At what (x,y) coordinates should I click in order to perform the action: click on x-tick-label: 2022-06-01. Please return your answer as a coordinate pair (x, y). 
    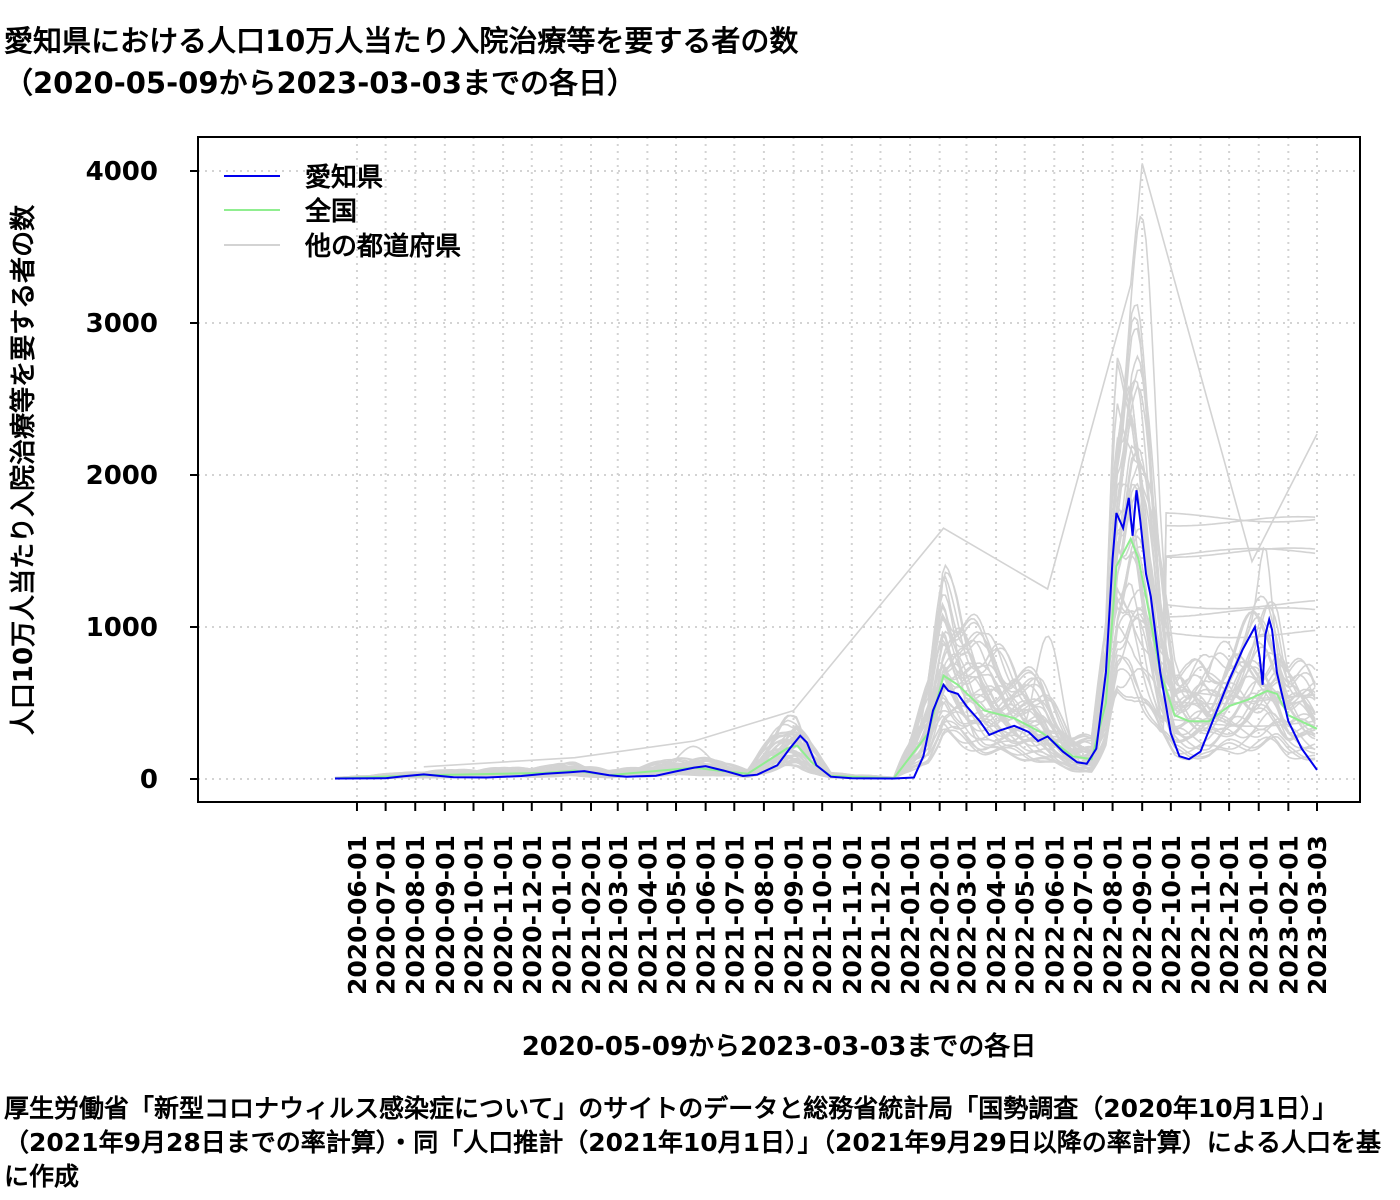
    Looking at the image, I should click on (1054, 915).